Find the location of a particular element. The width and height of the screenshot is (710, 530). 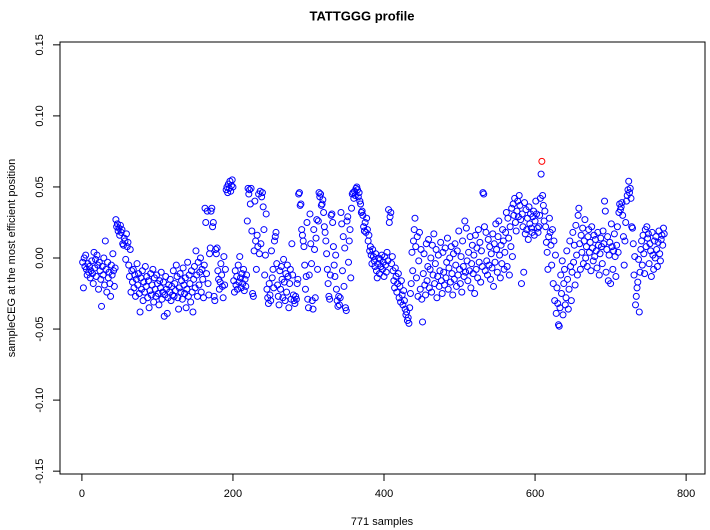

y-tick-label: 0.10 is located at coordinates (40, 115).